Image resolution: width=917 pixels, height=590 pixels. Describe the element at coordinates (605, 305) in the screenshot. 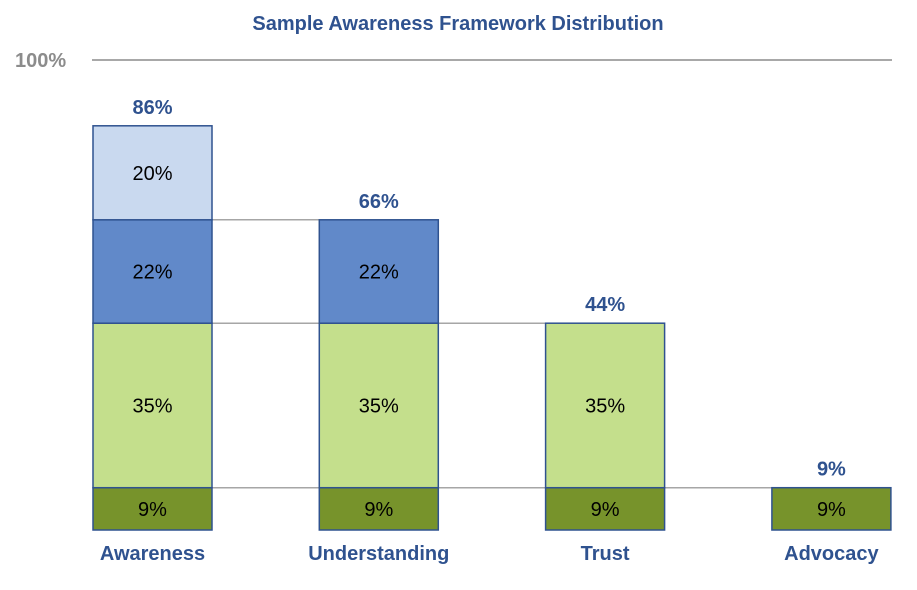

I see `total-label: 44%` at that location.